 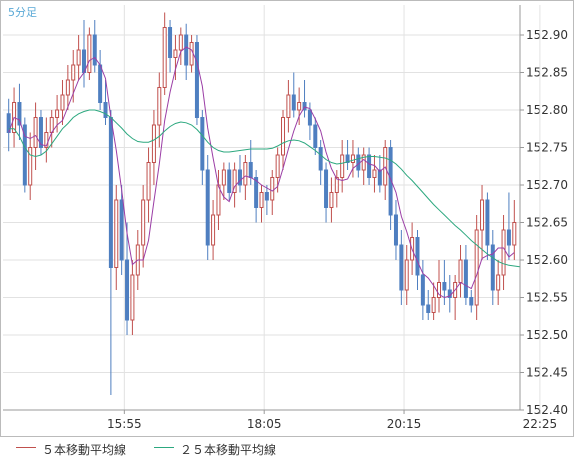 I want to click on y-tick-label: 152.45, so click(x=547, y=373).